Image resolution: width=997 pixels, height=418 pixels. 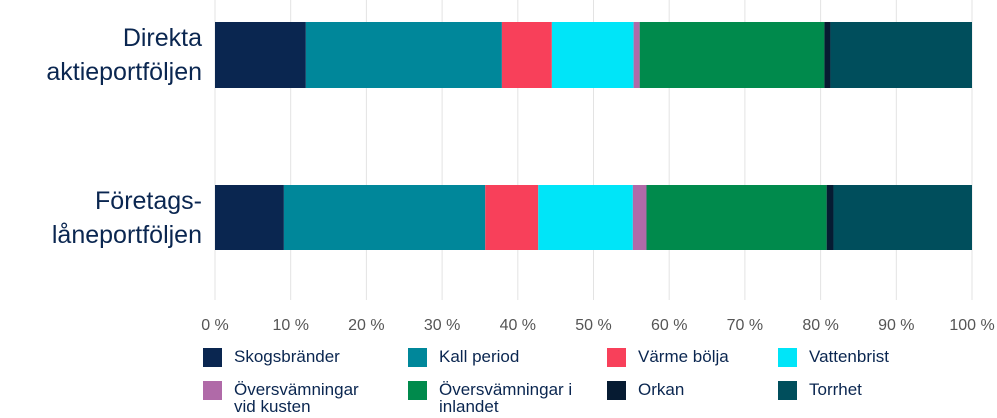 What do you see at coordinates (126, 217) in the screenshot?
I see `category-label: Företags-låneportföljen` at bounding box center [126, 217].